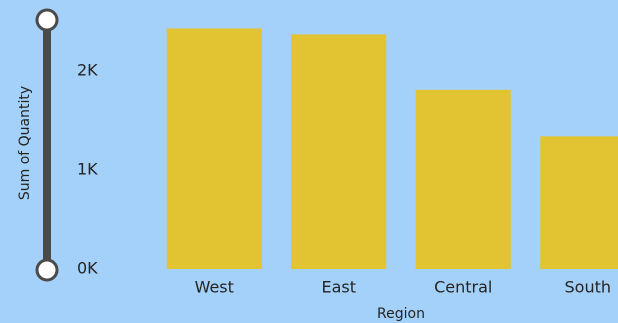  What do you see at coordinates (25, 143) in the screenshot?
I see `y-axis-title: Sum of Quantity` at bounding box center [25, 143].